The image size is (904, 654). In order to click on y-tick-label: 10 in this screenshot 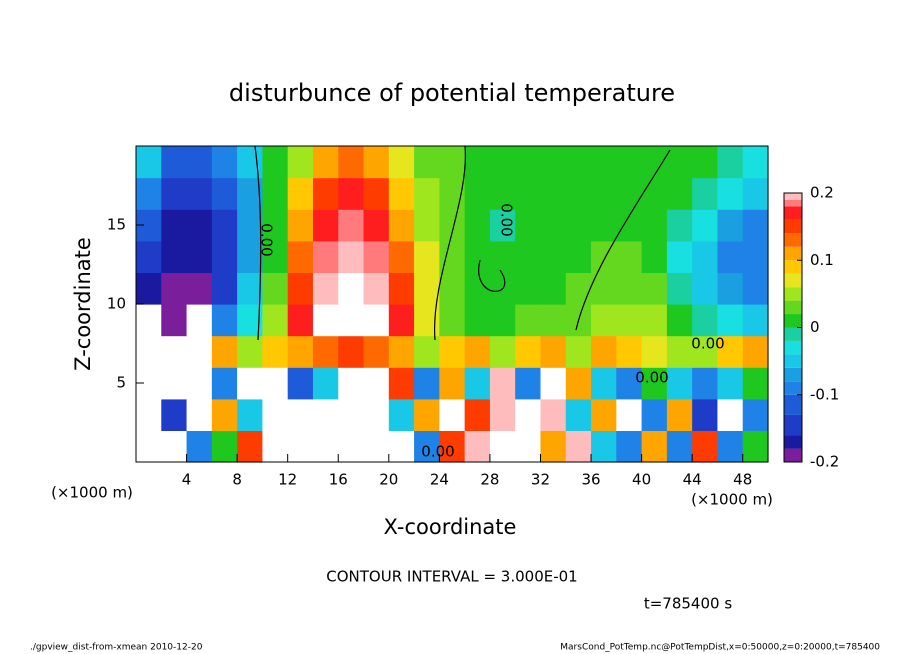, I will do `click(116, 304)`.